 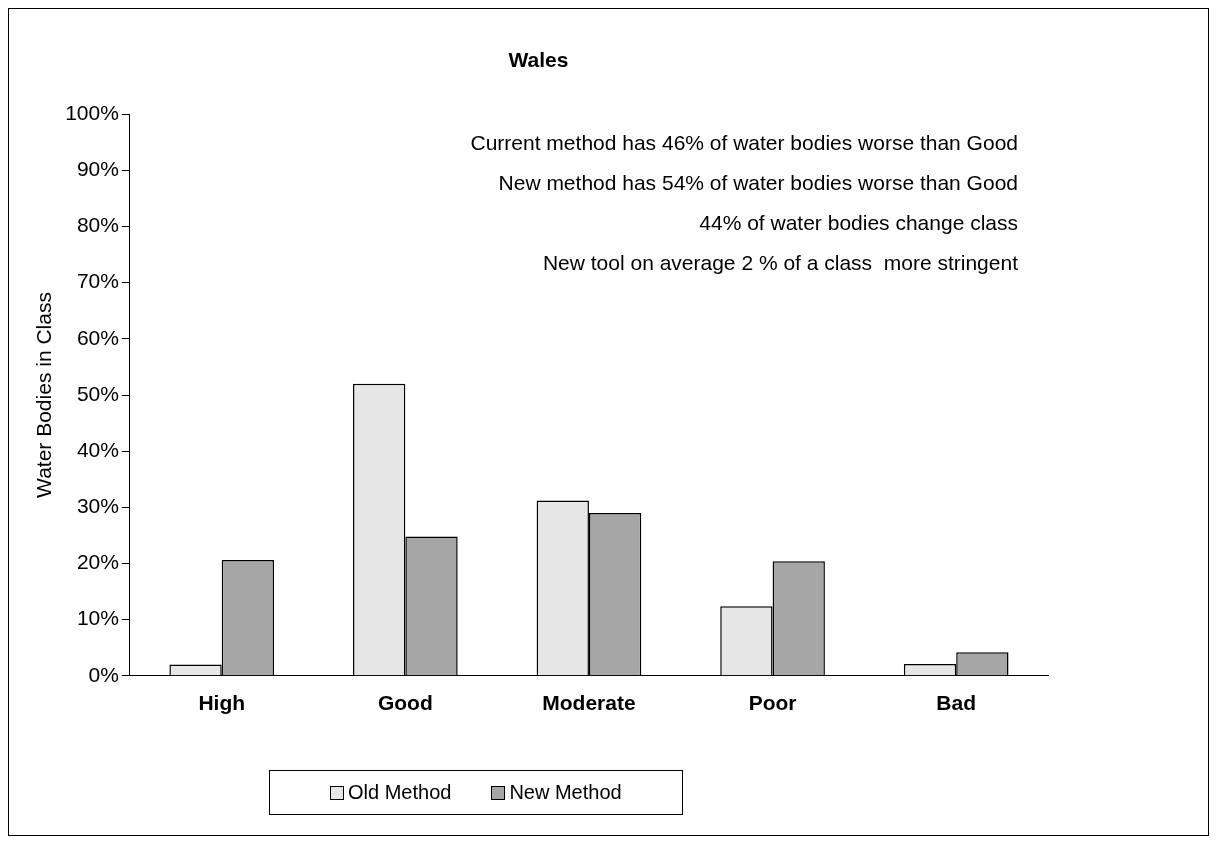 I want to click on y-tick-label: 0%, so click(x=103, y=674).